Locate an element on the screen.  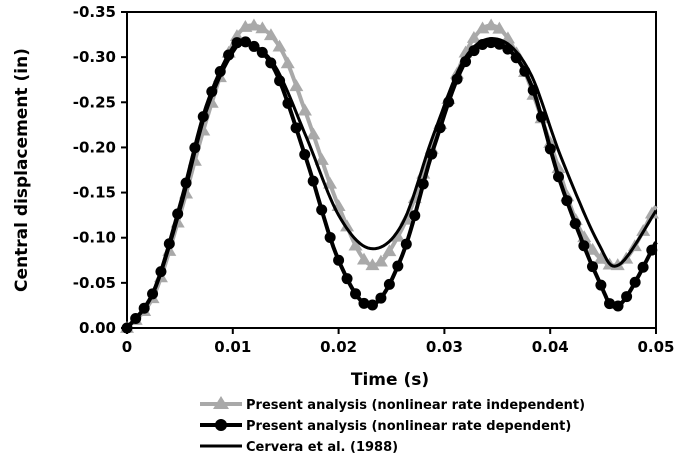
x-tick-label: 0.01 is located at coordinates (232, 347).